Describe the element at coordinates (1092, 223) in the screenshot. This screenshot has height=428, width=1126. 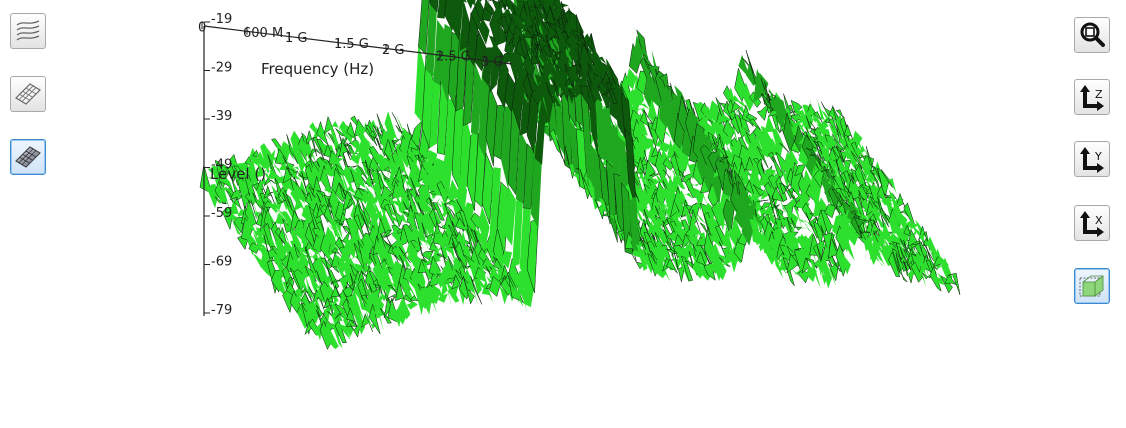
I see `view-x-button: X` at that location.